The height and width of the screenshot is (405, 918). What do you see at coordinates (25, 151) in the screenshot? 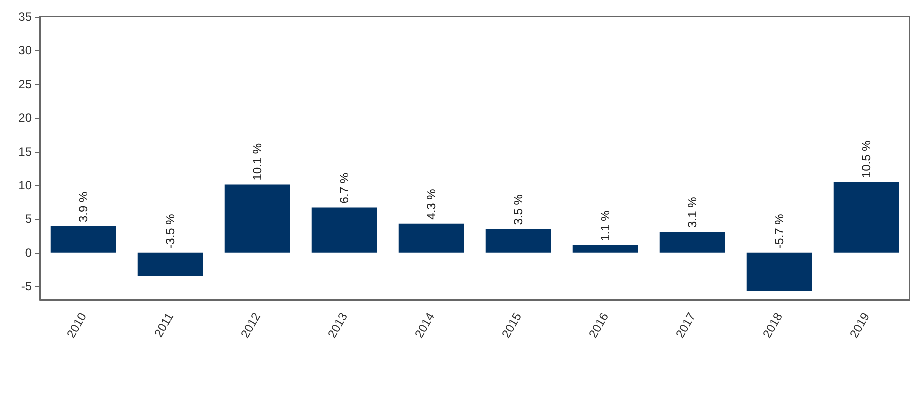
I see `y-tick-label: 15` at bounding box center [25, 151].